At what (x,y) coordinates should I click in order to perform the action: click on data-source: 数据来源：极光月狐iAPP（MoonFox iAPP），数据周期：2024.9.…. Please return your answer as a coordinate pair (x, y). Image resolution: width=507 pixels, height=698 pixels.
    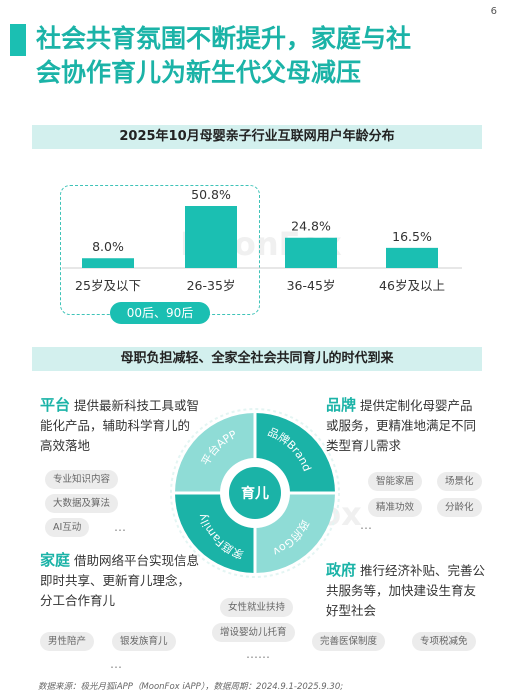
    Looking at the image, I should click on (191, 687).